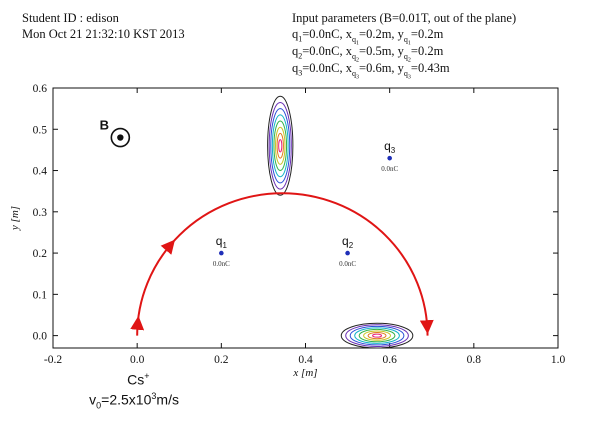 The width and height of the screenshot is (589, 422). Describe the element at coordinates (224, 245) in the screenshot. I see `charge-name-index: 1` at that location.